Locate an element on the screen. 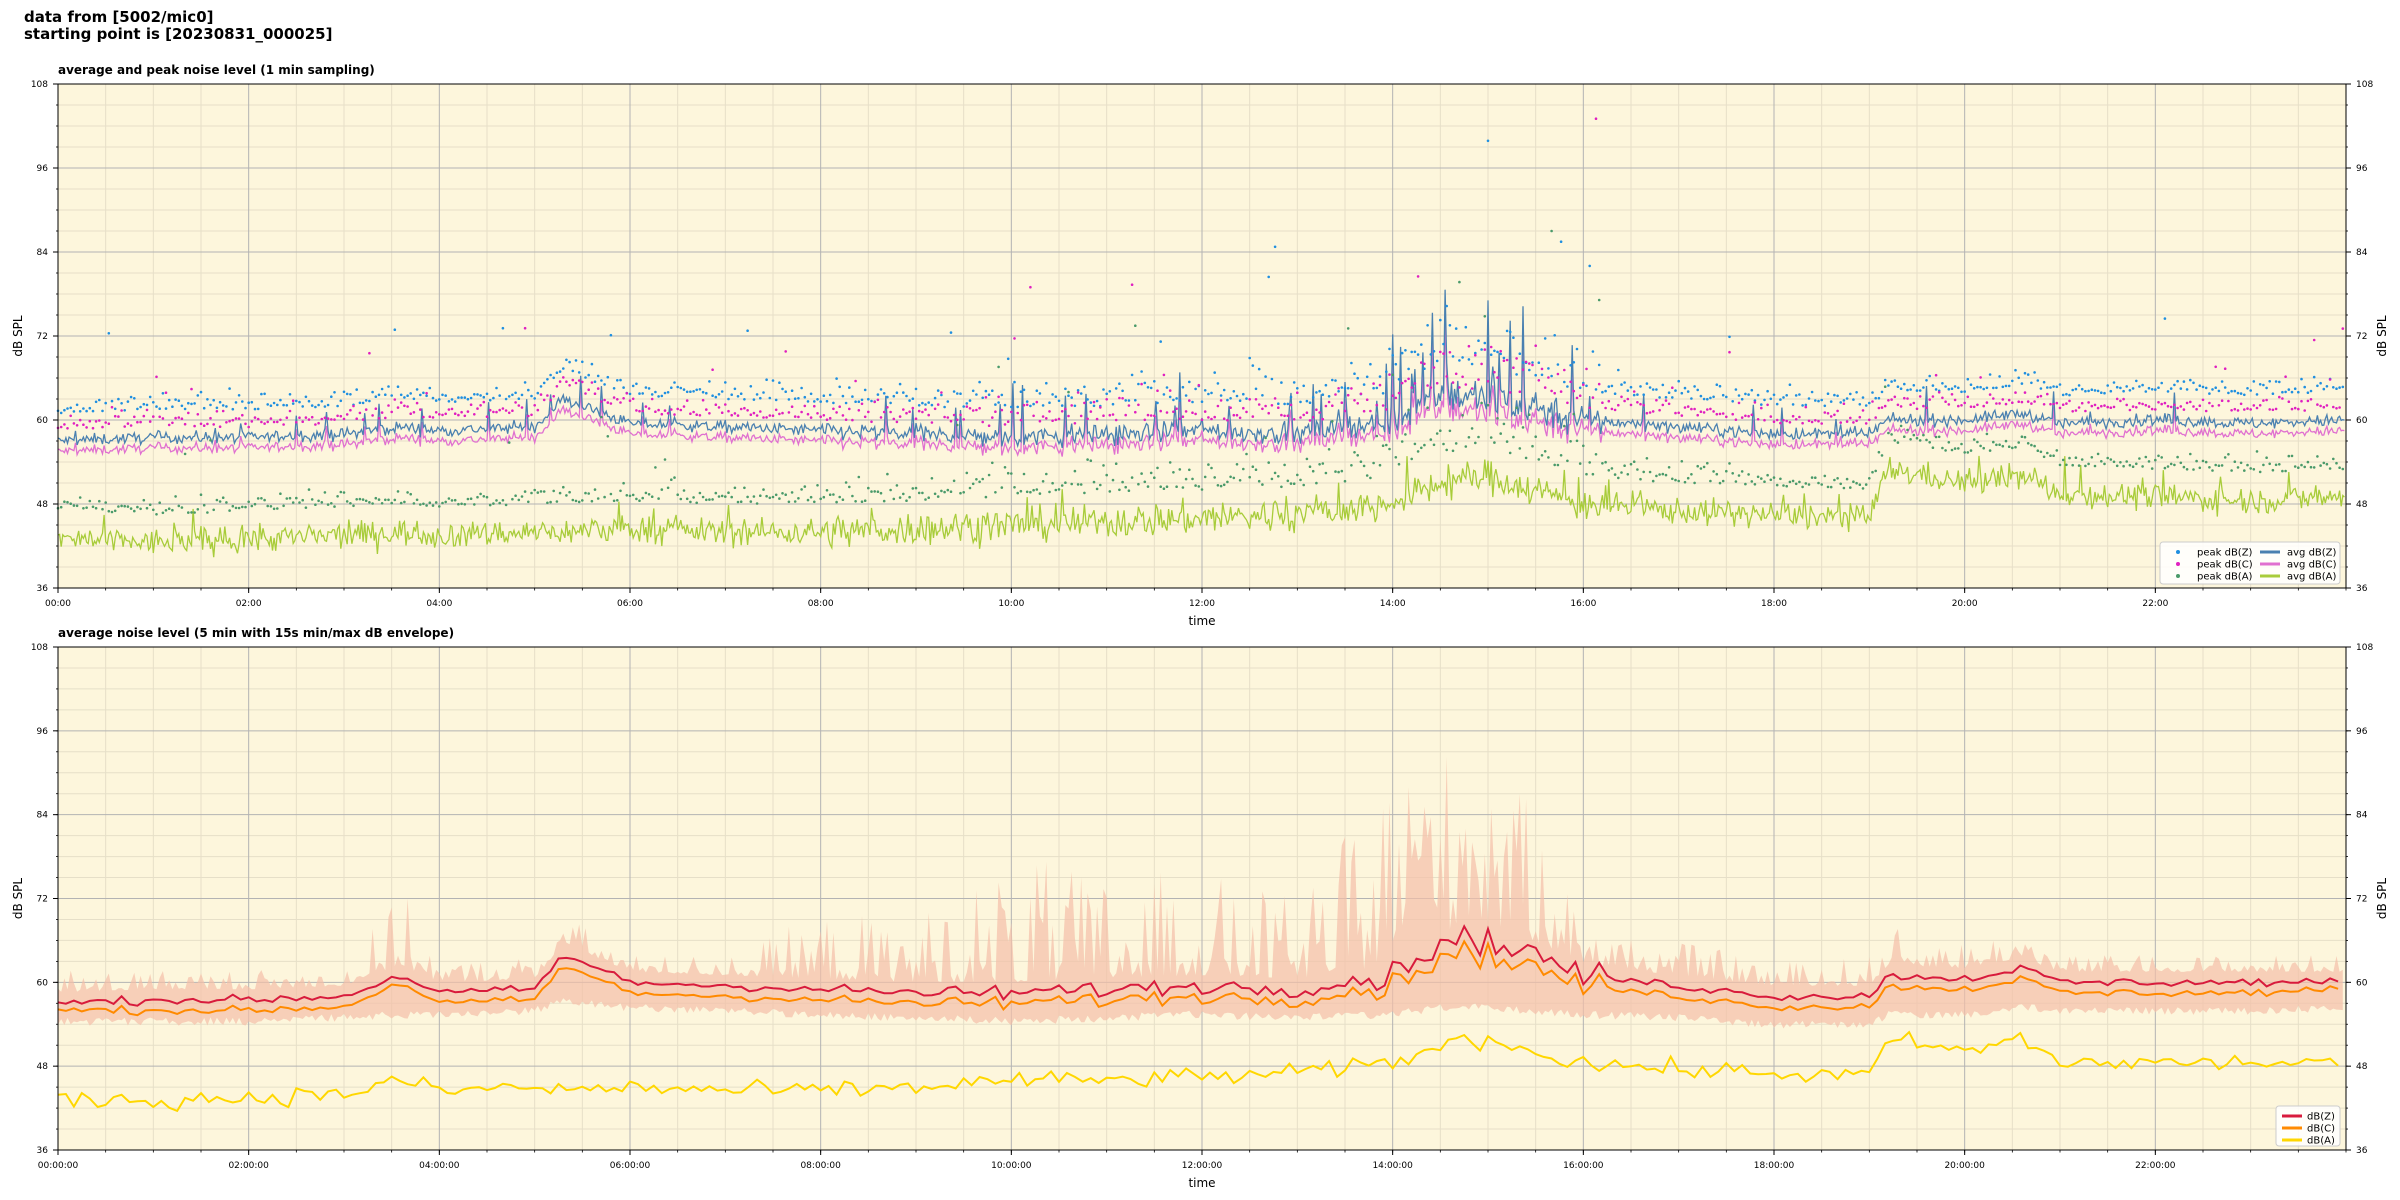  avg-dba-line is located at coordinates (1201, 506).